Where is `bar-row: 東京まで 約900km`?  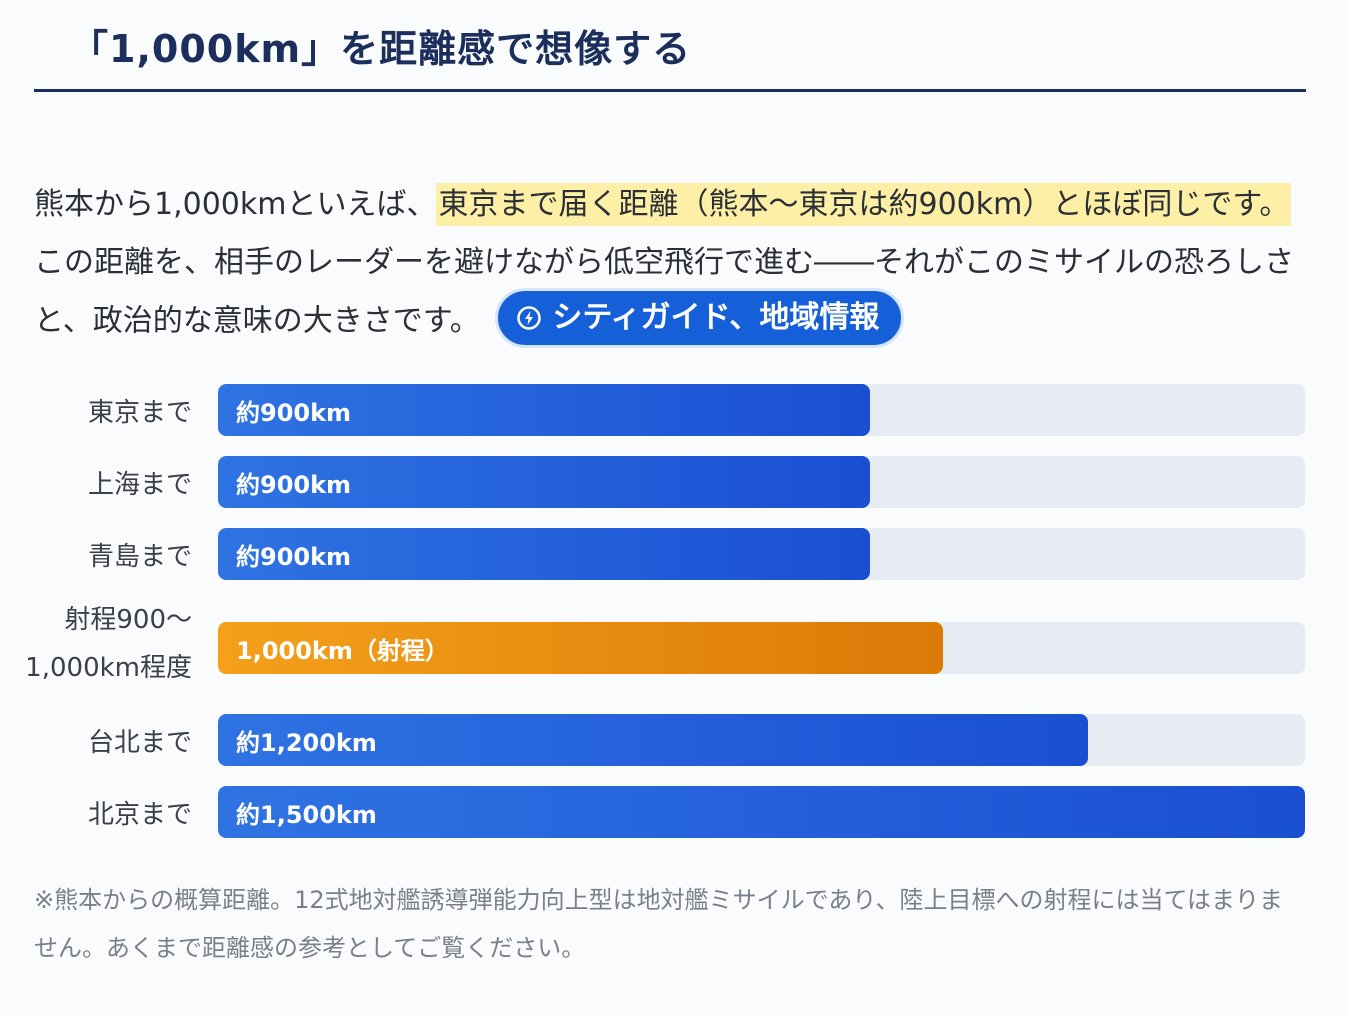 bar-row: 東京まで 約900km is located at coordinates (674, 410).